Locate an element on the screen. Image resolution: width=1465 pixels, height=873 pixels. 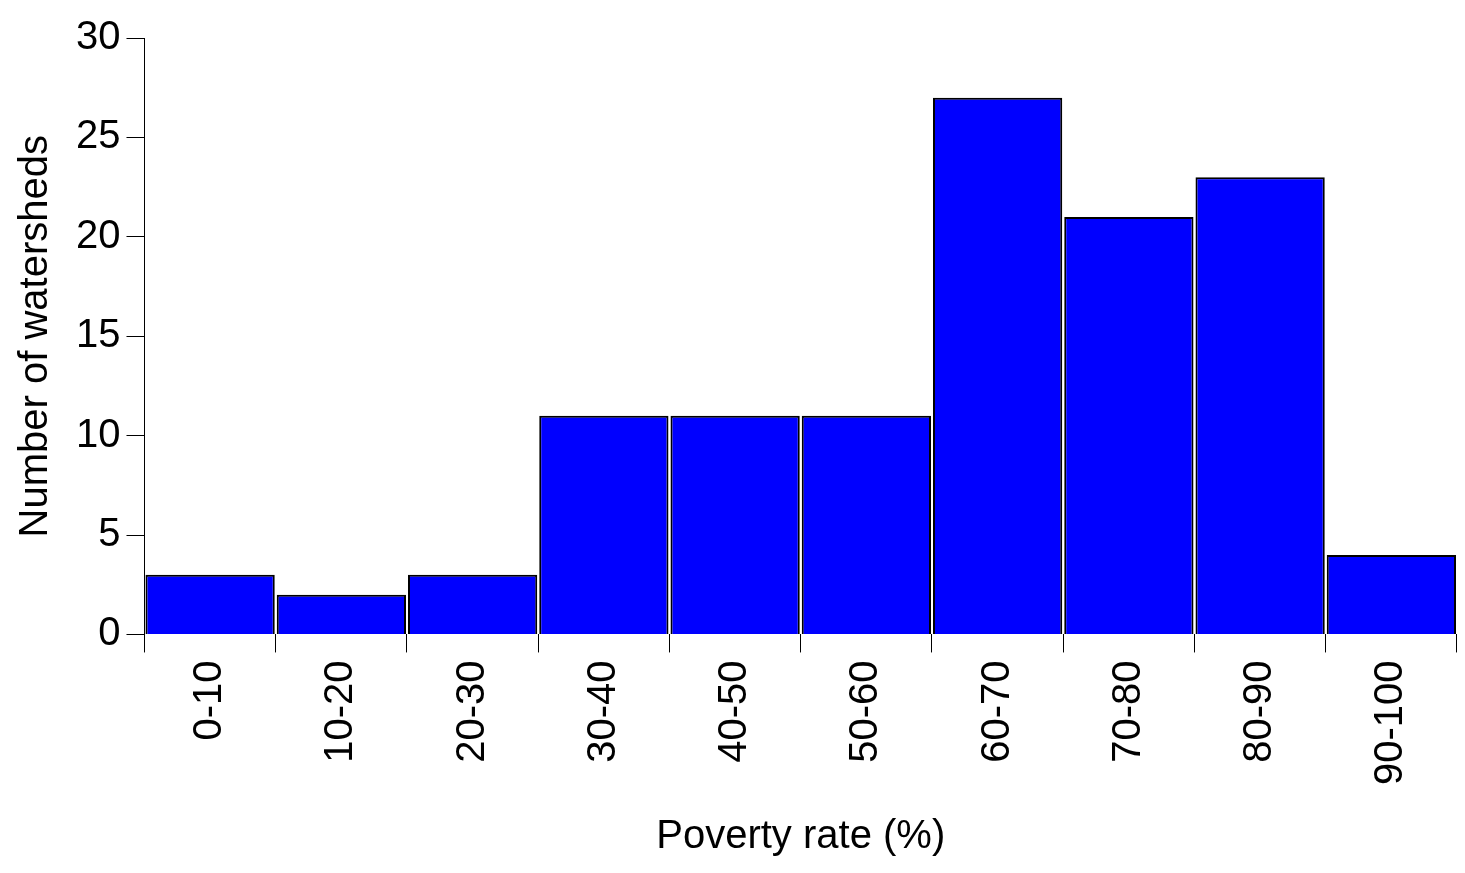
x-tick-label: 10-20 is located at coordinates (338, 711).